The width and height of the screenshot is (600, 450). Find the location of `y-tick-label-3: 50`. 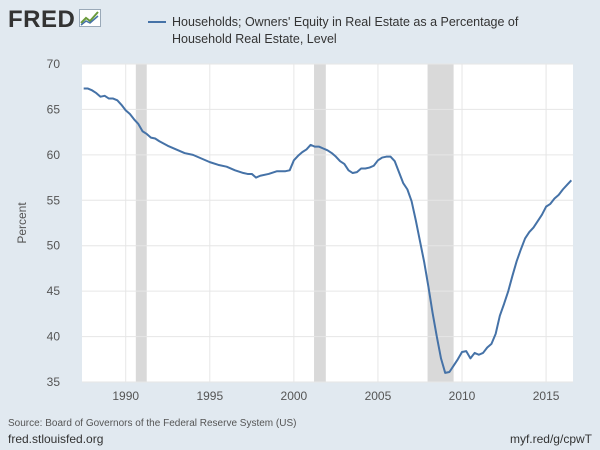

y-tick-label-3: 50 is located at coordinates (54, 246).